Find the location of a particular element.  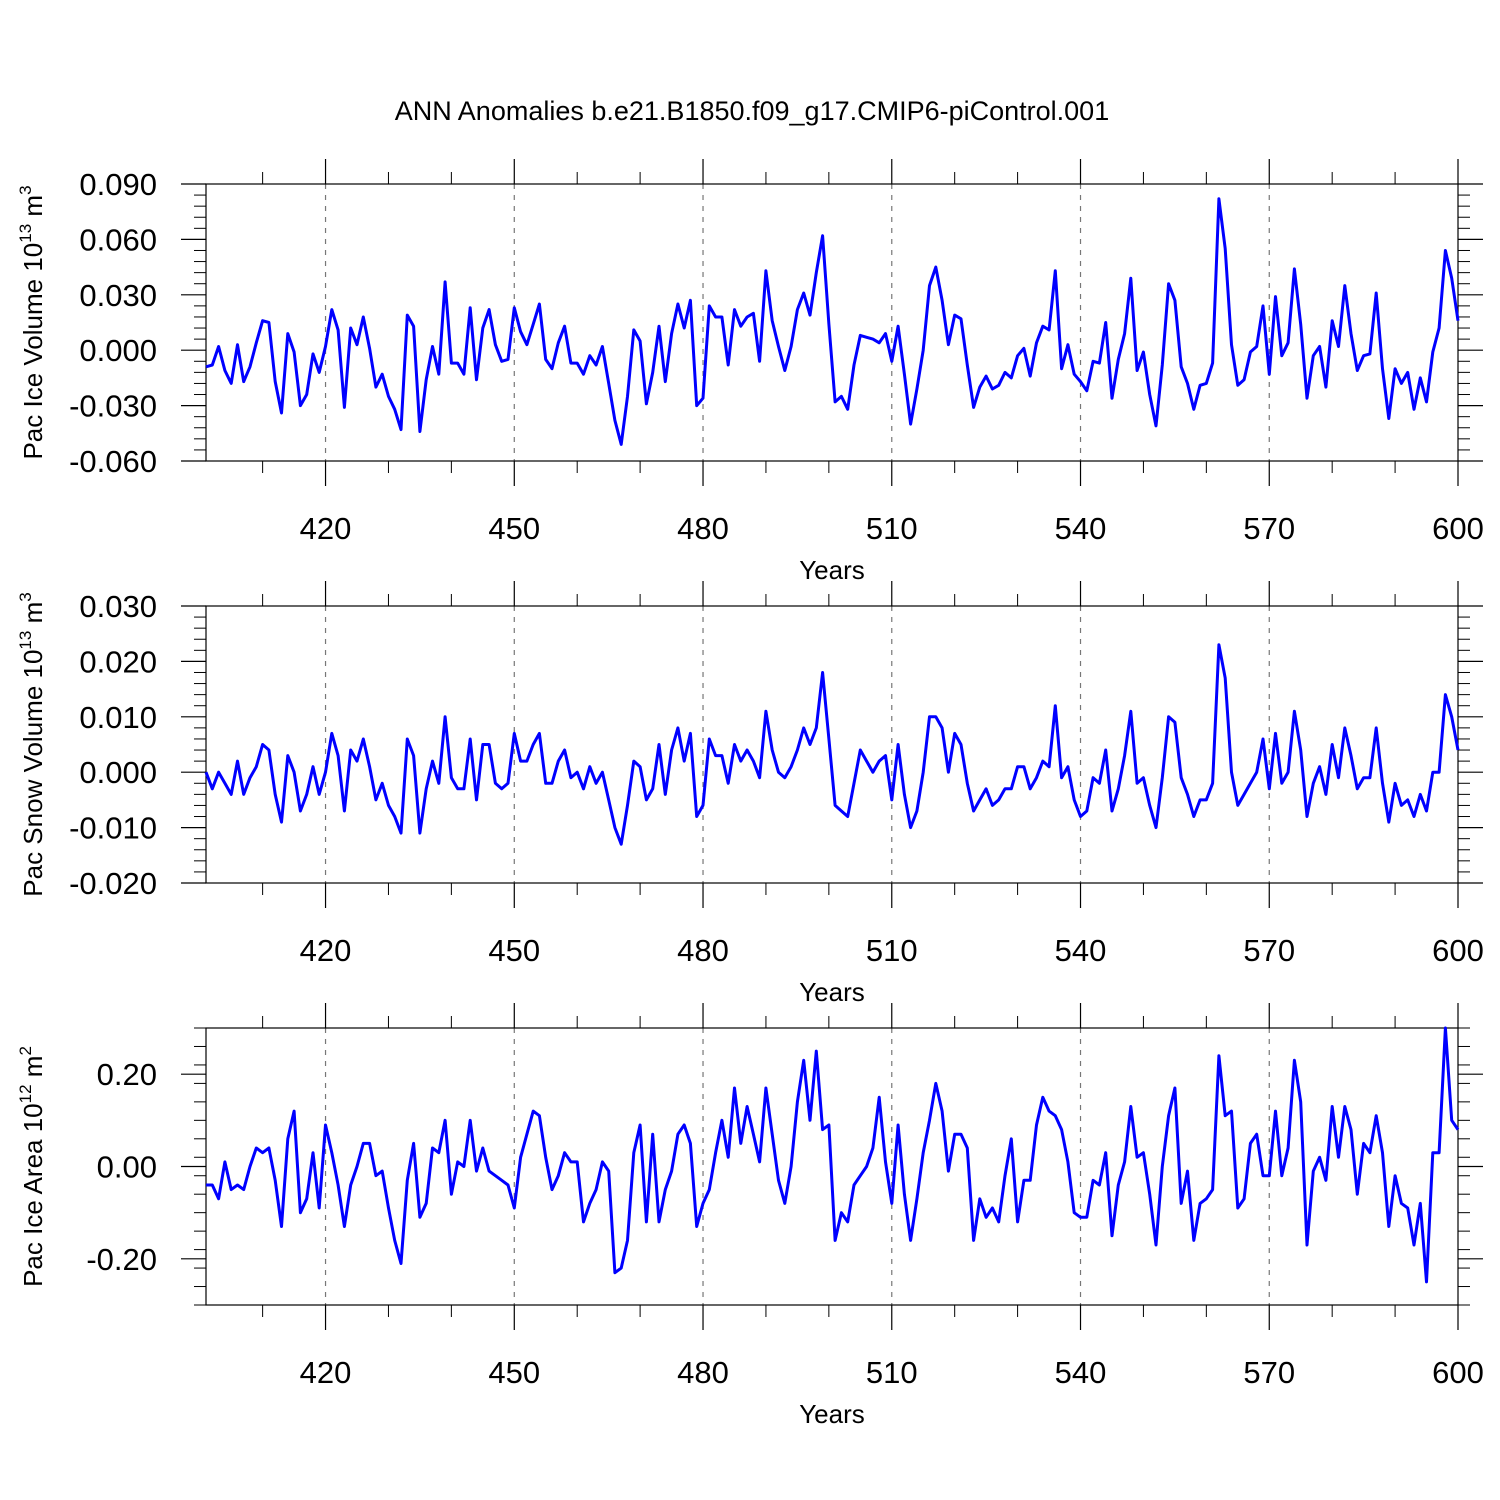

y-tick-label: 0.20 is located at coordinates (127, 1074).